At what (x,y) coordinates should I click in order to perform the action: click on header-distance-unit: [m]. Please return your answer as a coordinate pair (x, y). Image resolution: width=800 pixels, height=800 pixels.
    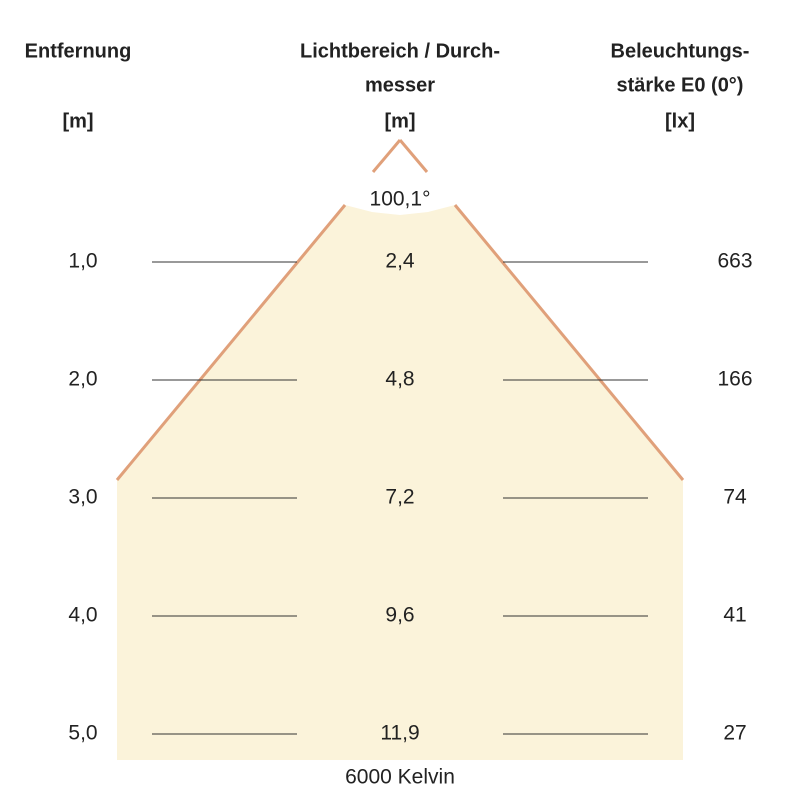
    Looking at the image, I should click on (77, 121).